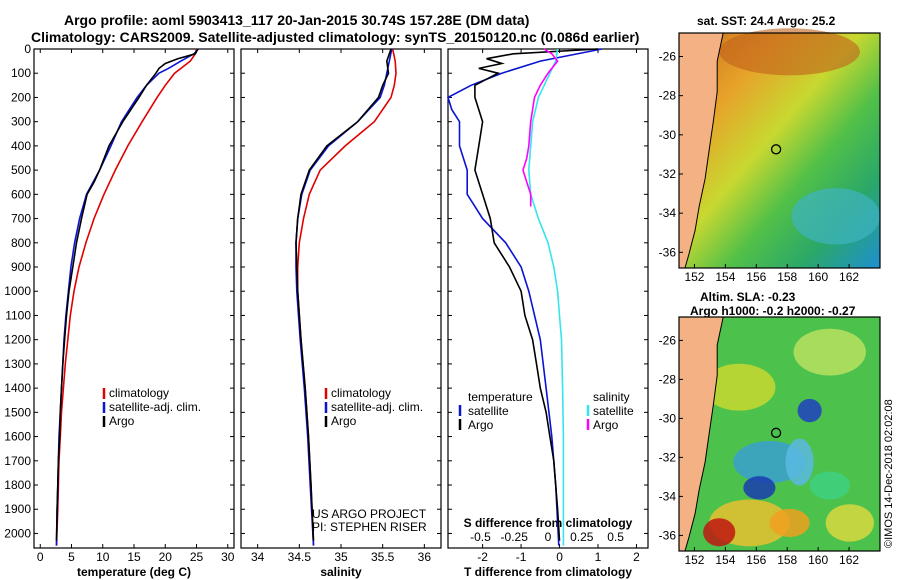 The width and height of the screenshot is (900, 580). Describe the element at coordinates (21, 97) in the screenshot. I see `y-tick-label: 200` at that location.